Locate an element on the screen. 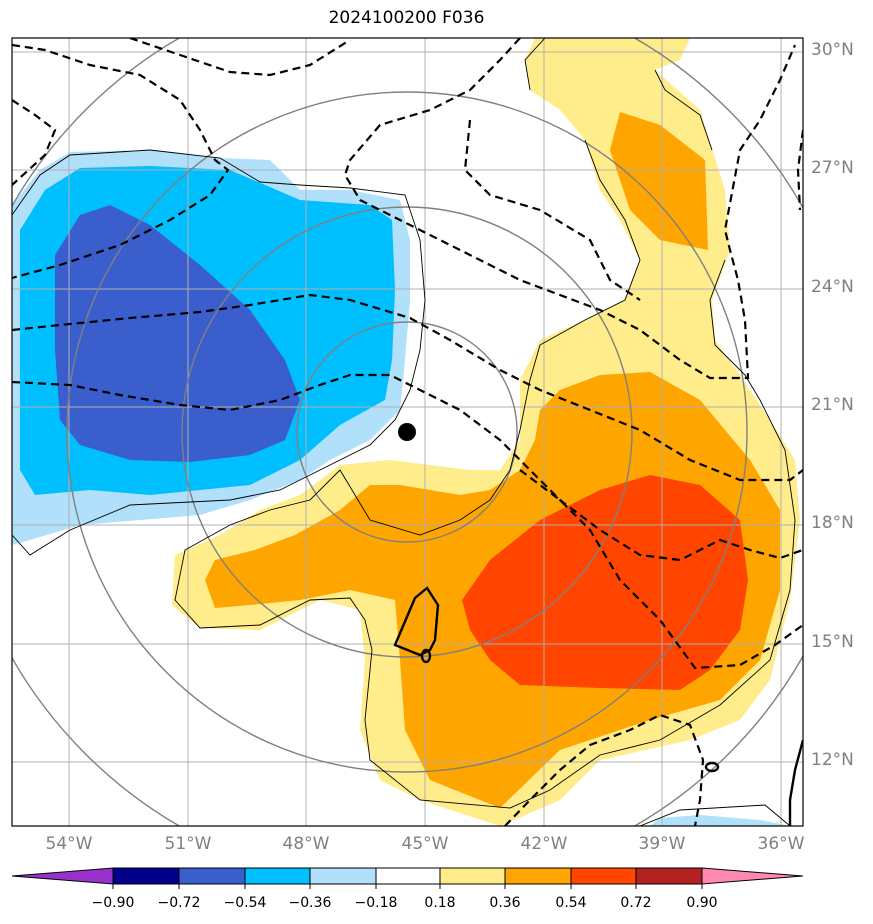 The height and width of the screenshot is (924, 873). colorbar-extend-max is located at coordinates (752, 876).